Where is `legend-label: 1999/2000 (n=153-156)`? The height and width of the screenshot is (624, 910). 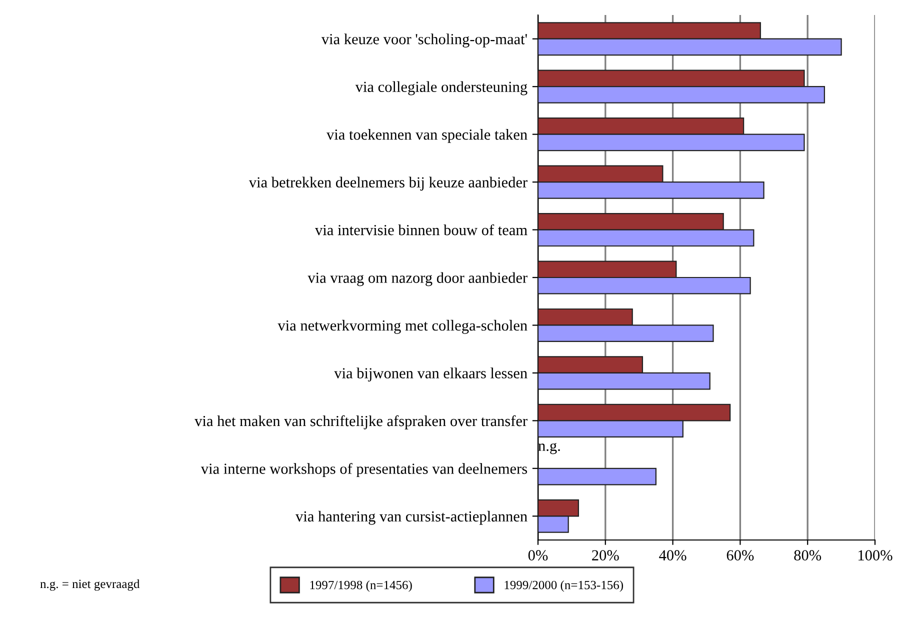 legend-label: 1999/2000 (n=153-156) is located at coordinates (564, 586).